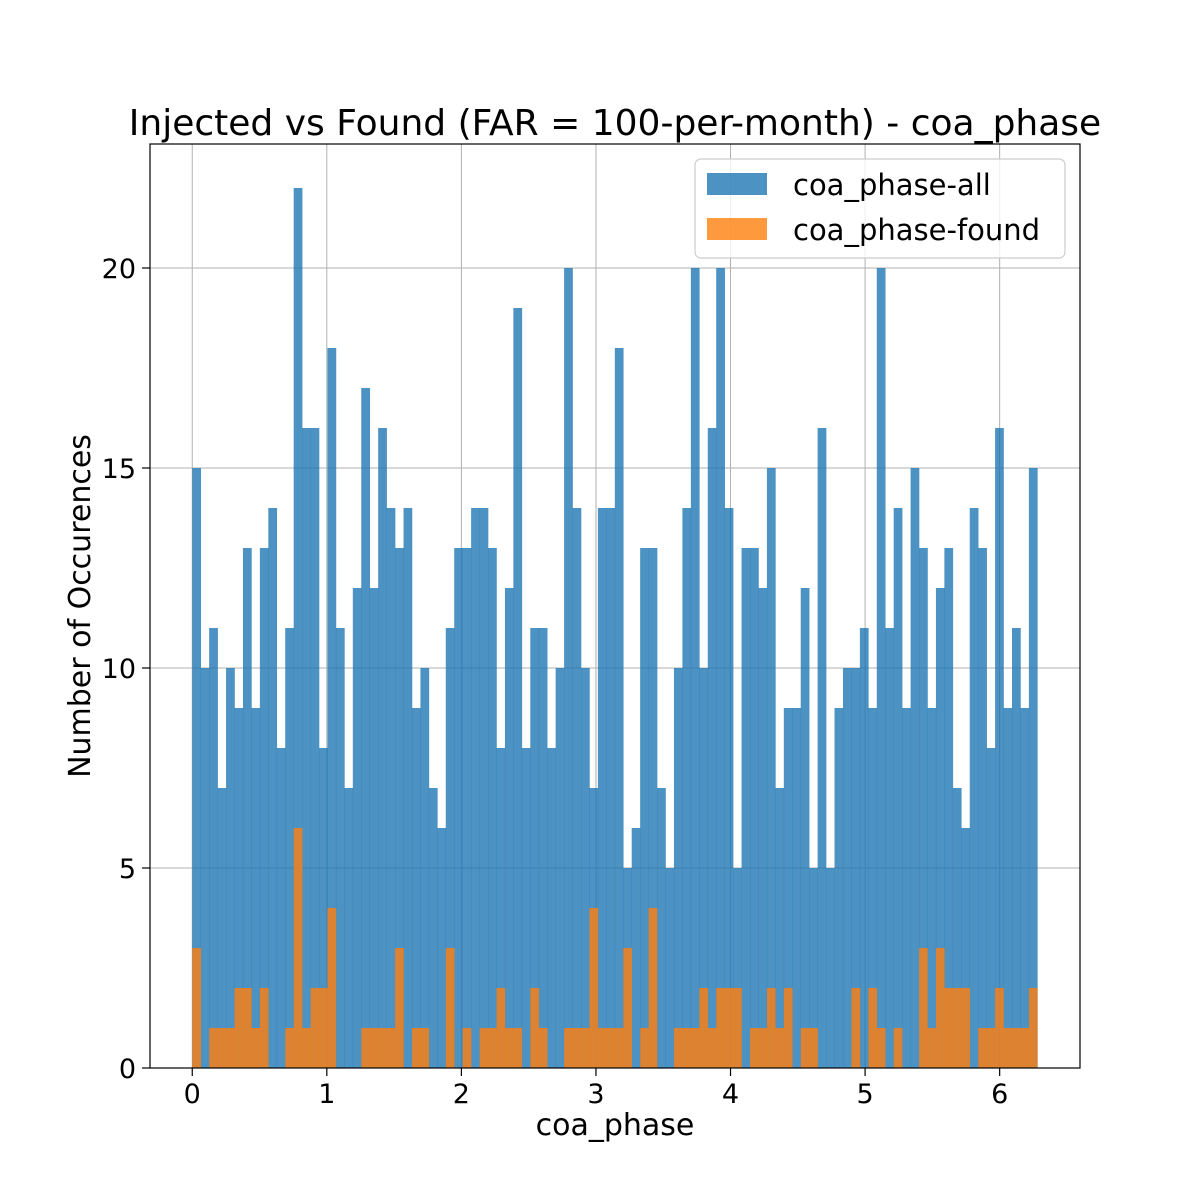  I want to click on x-tick-label: 3, so click(595, 1094).